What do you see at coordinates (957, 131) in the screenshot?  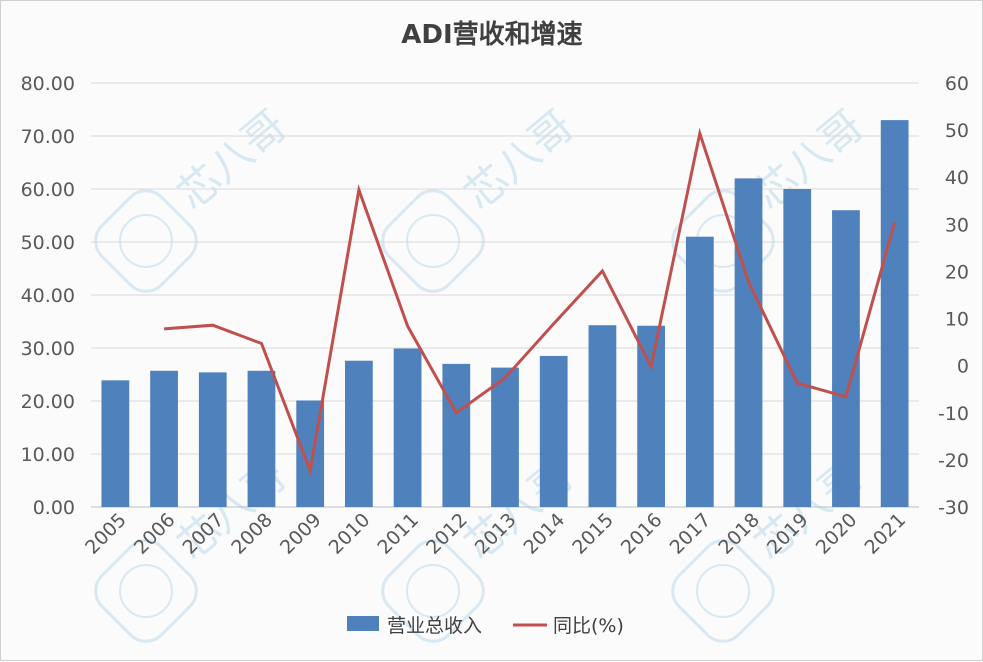 I see `right-axis-tick-label: 50` at bounding box center [957, 131].